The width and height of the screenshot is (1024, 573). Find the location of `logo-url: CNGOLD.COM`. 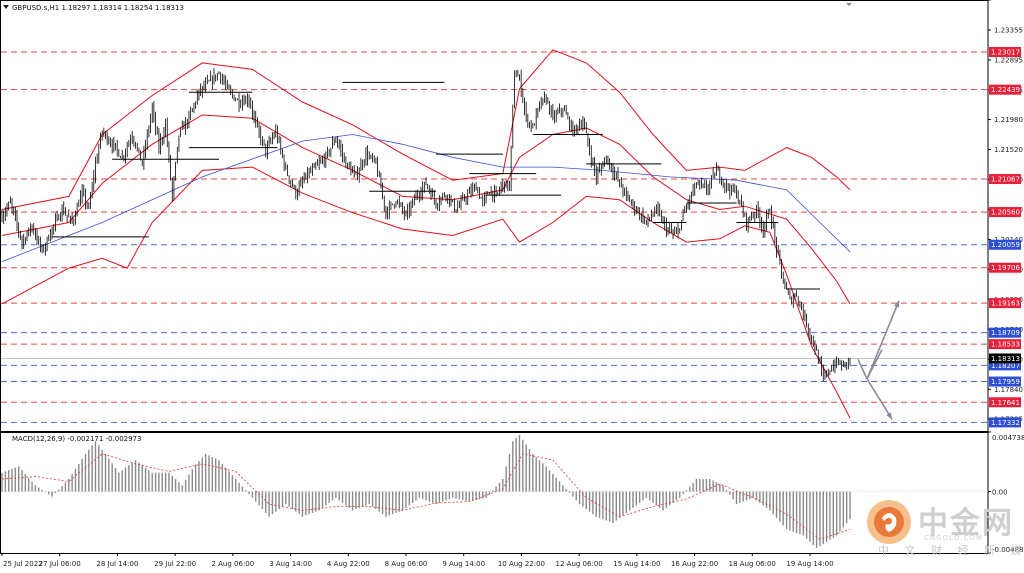

logo-url: CNGOLD.COM is located at coordinates (954, 538).